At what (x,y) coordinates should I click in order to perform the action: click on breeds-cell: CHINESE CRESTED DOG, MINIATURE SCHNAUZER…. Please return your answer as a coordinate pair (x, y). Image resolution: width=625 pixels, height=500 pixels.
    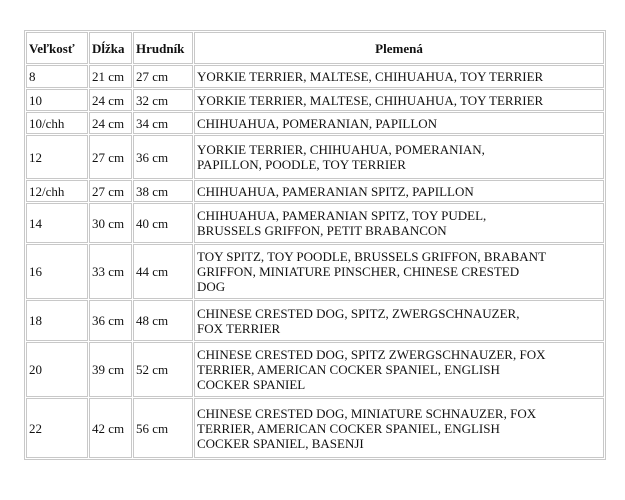
    Looking at the image, I should click on (399, 428).